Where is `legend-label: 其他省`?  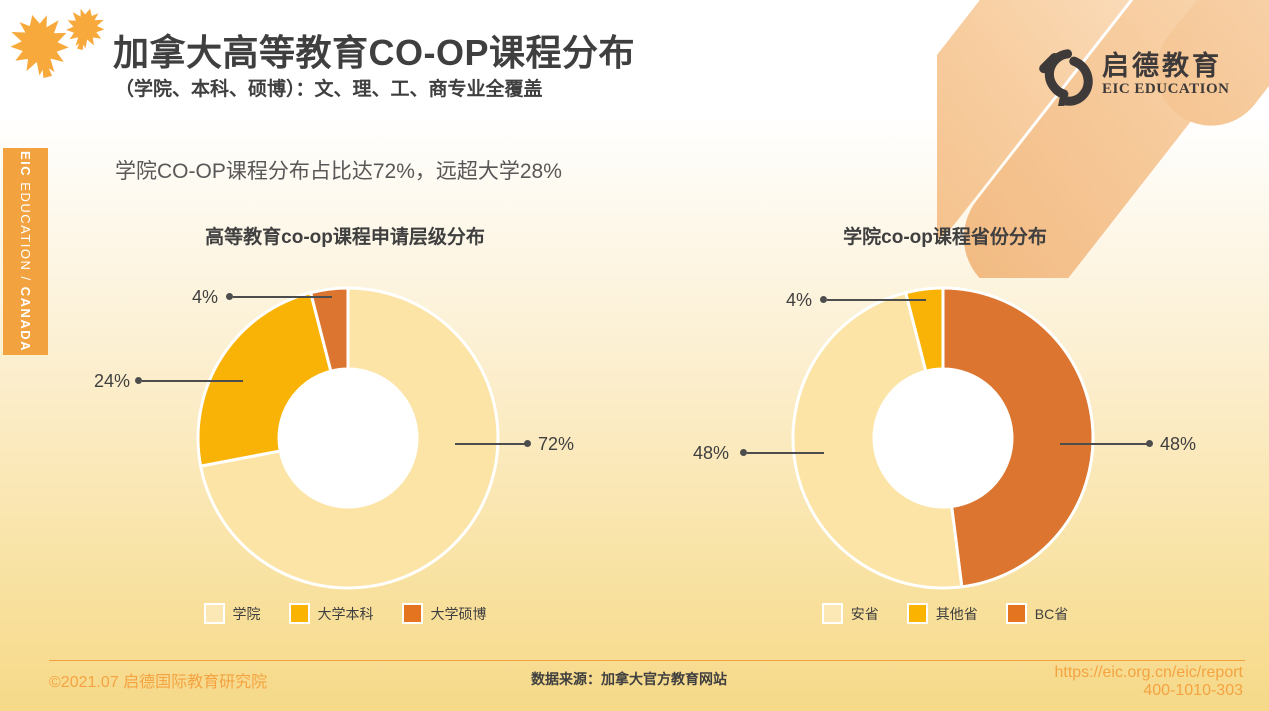
legend-label: 其他省 is located at coordinates (956, 613).